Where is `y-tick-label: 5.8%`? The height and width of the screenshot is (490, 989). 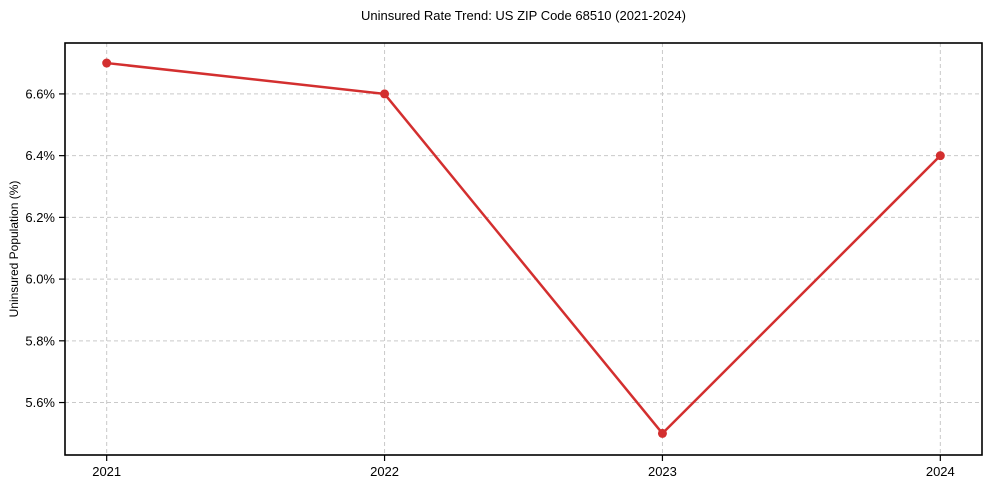
y-tick-label: 5.8% is located at coordinates (40, 340).